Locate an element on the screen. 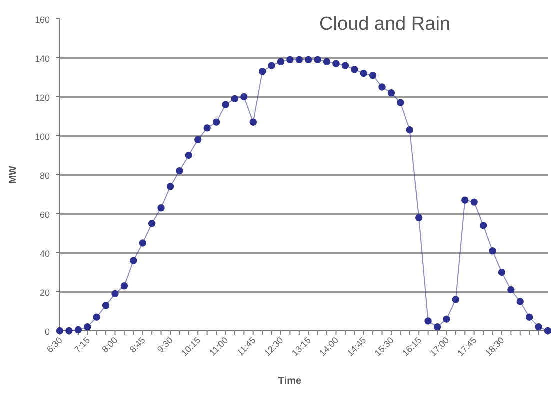 The height and width of the screenshot is (401, 551). x-tick-label: 8:00 is located at coordinates (110, 345).